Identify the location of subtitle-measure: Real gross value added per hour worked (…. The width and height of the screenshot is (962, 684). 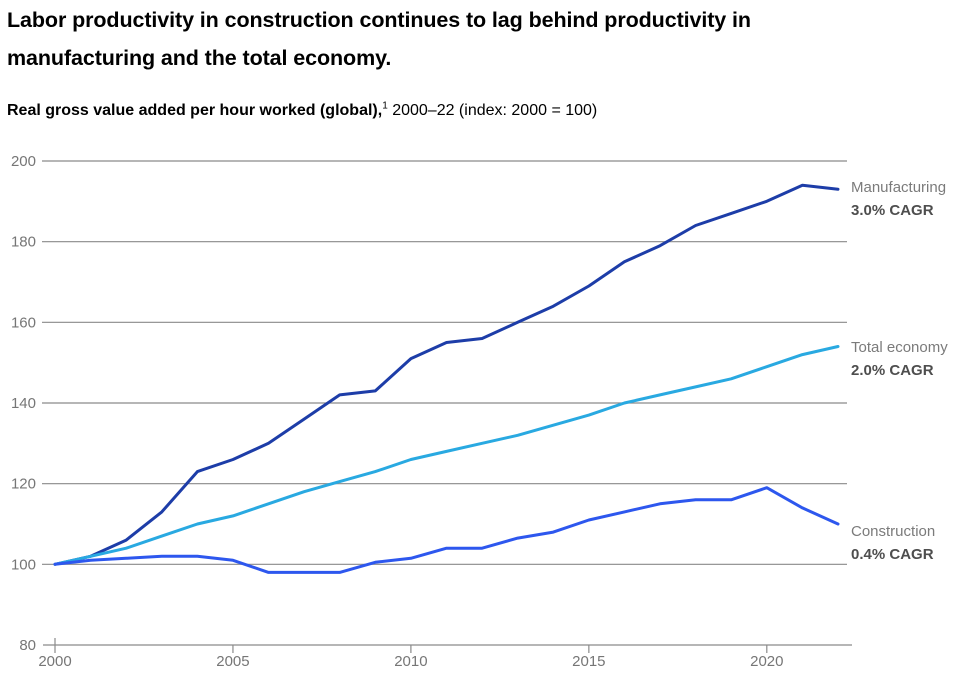
(195, 110).